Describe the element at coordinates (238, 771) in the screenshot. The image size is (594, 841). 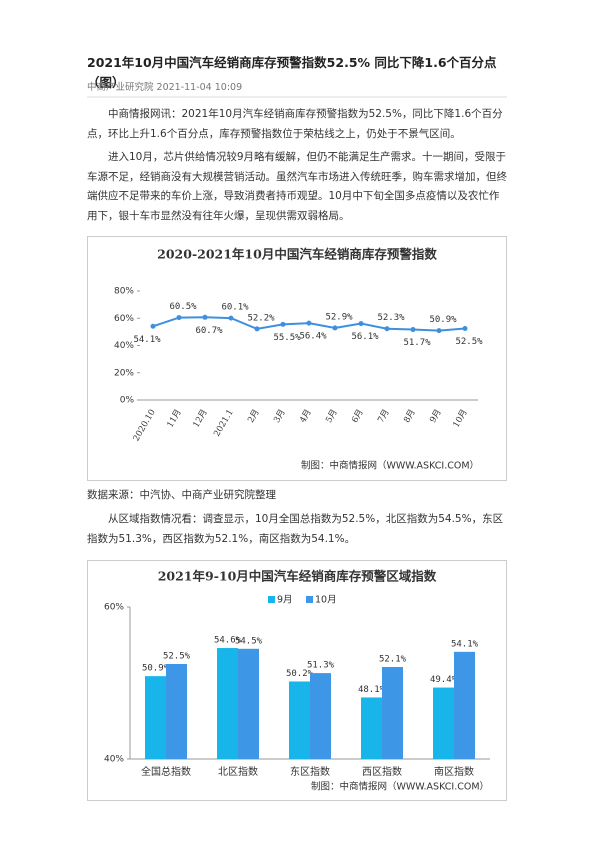
I see `x-tick-label: 北区指数` at that location.